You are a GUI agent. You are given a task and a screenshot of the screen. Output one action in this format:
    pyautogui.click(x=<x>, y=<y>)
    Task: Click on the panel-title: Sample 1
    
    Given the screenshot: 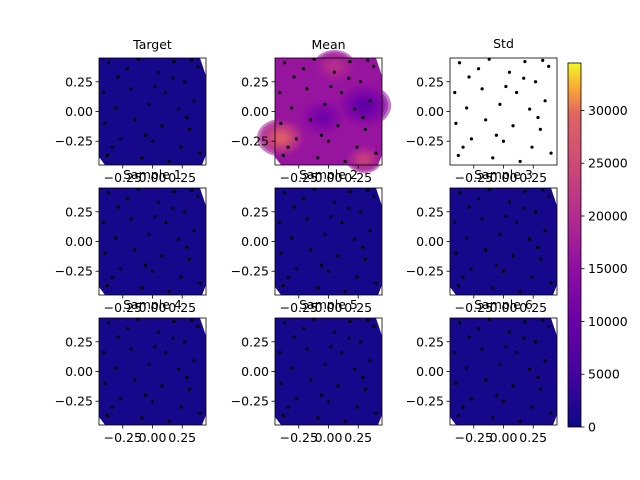 What is the action you would take?
    pyautogui.click(x=152, y=174)
    